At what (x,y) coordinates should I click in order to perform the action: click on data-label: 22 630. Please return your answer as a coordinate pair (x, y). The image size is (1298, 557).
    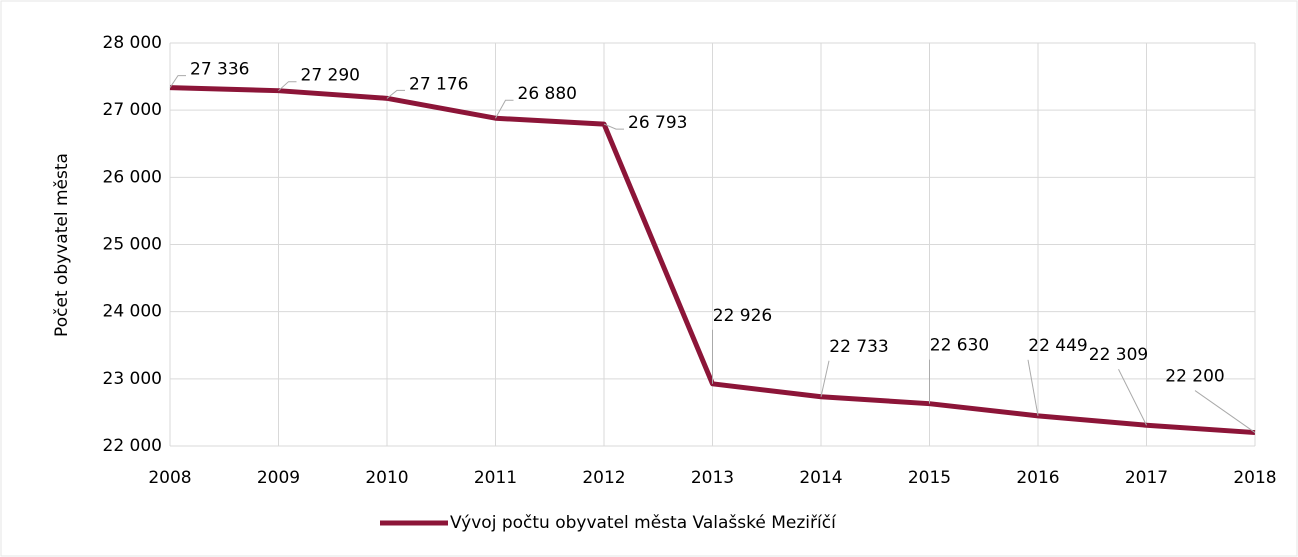
    Looking at the image, I should click on (959, 346).